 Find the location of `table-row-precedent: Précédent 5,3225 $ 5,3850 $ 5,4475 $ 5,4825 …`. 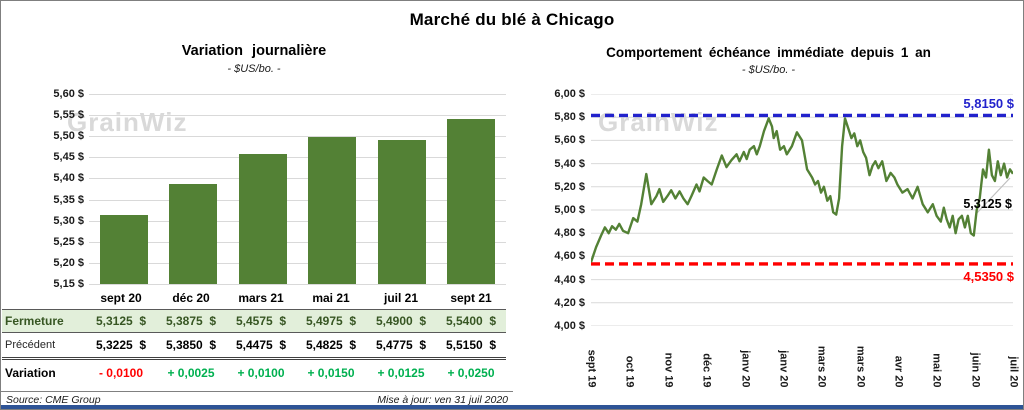

table-row-precedent: Précédent 5,3225 $ 5,3850 $ 5,4475 $ 5,4825 … is located at coordinates (254, 346).